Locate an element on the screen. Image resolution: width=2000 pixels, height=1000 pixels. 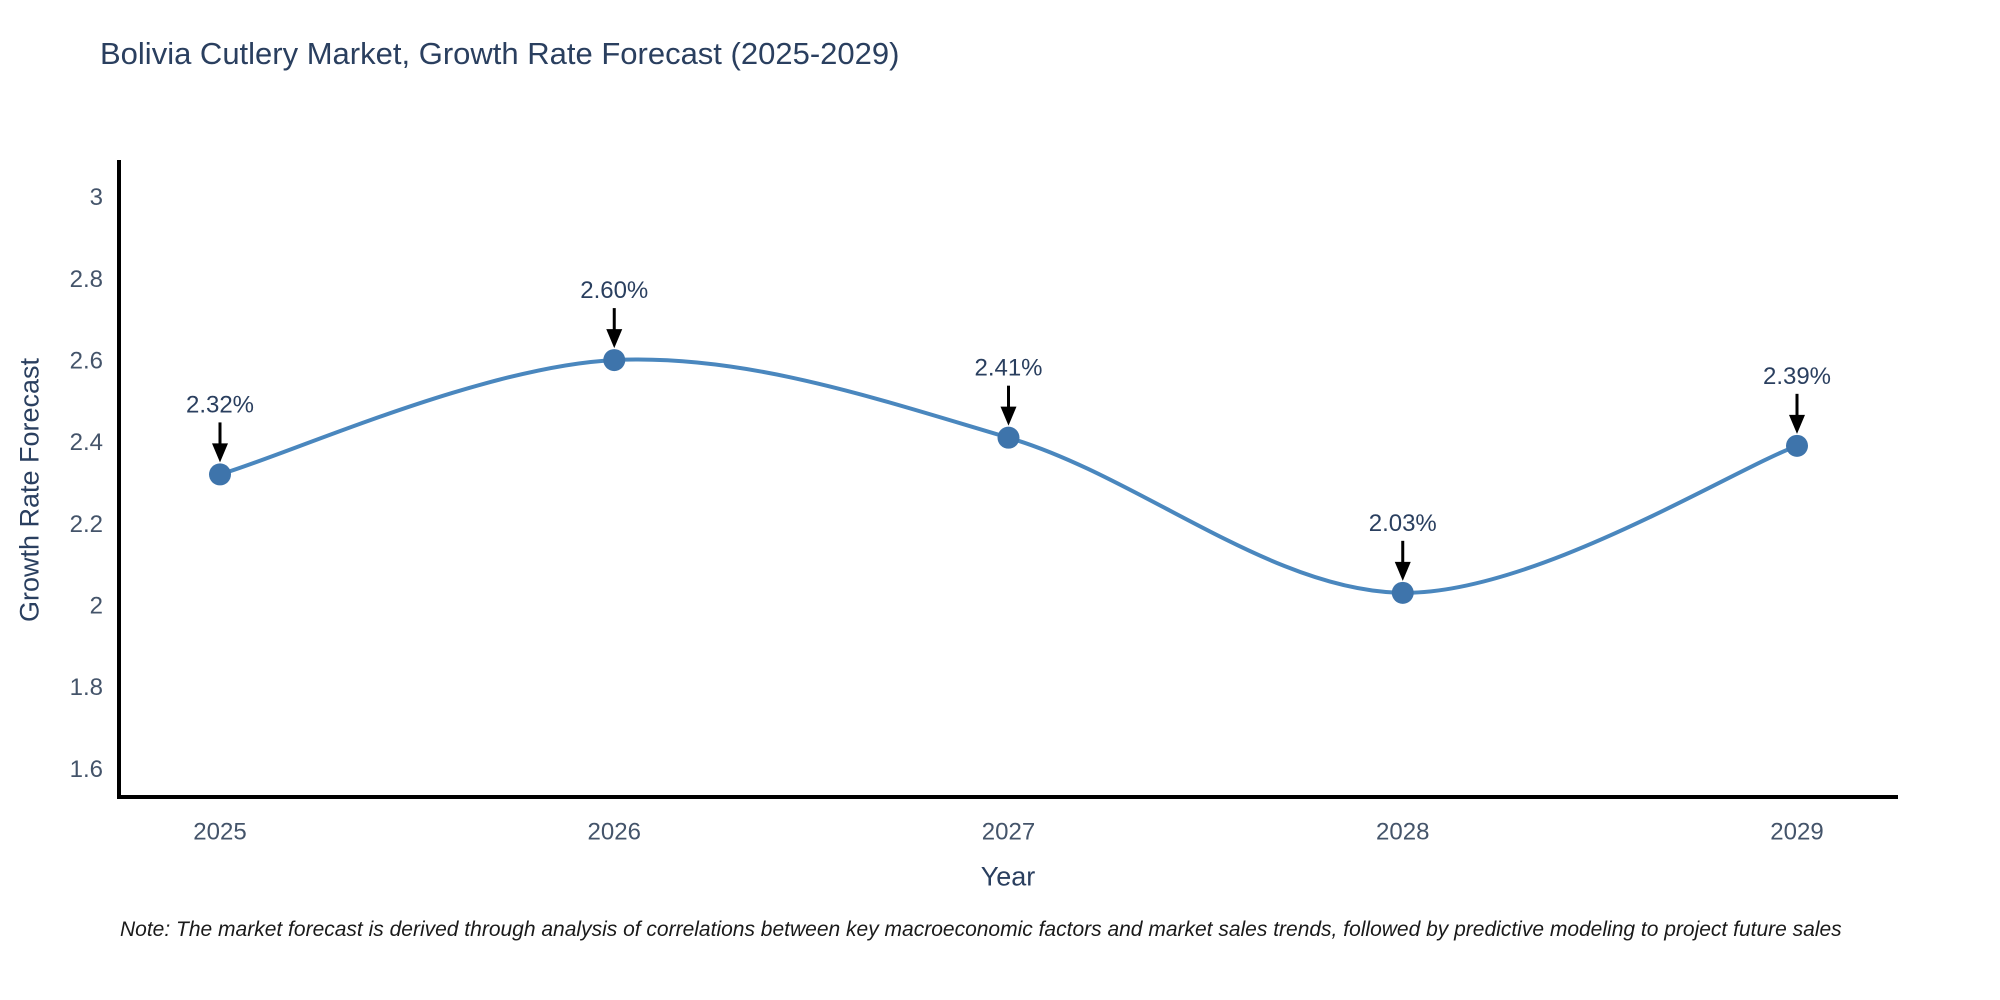
x-tick-label: 2028 is located at coordinates (1402, 831).